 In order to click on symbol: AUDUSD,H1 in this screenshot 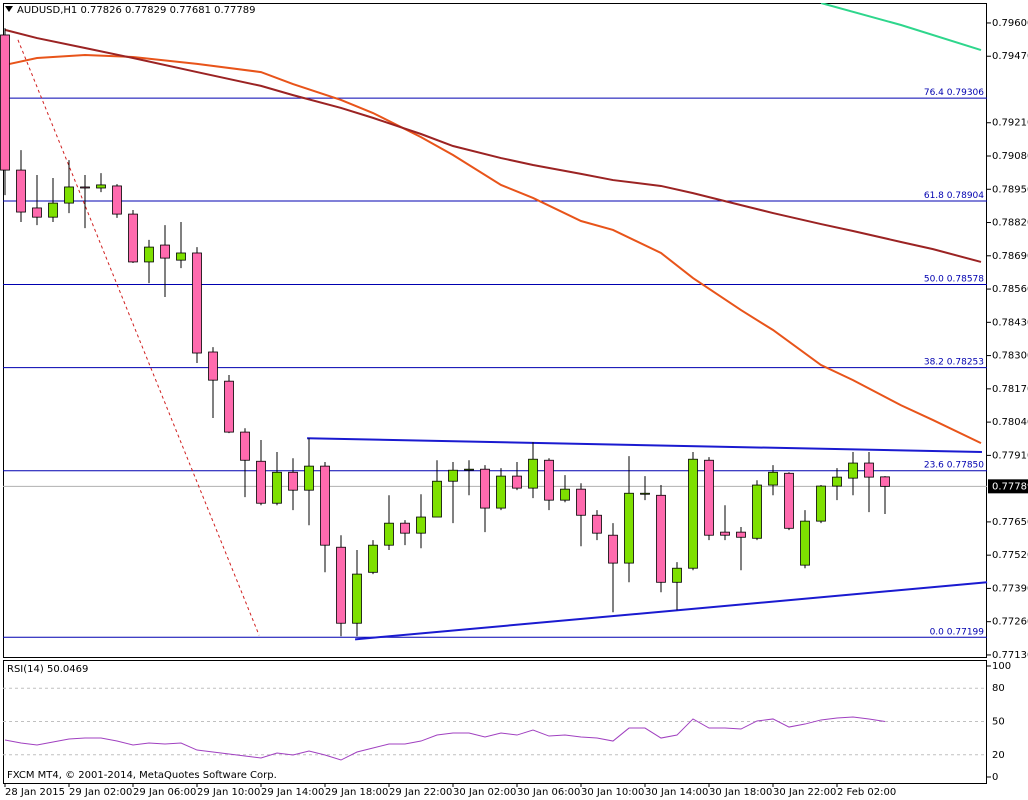, I will do `click(47, 10)`.